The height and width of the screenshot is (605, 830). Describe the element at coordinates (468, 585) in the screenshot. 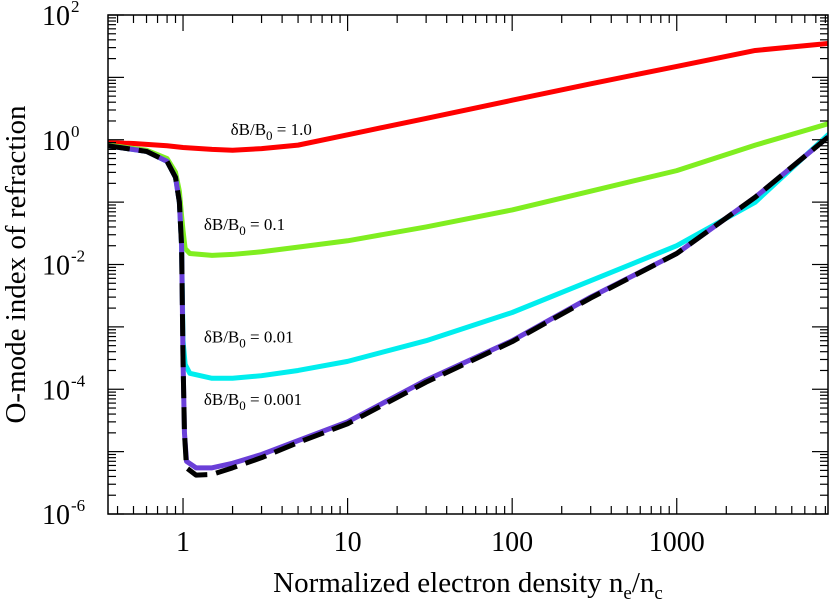

I see `x-axis-title: Normalized electron density ne/nc` at that location.